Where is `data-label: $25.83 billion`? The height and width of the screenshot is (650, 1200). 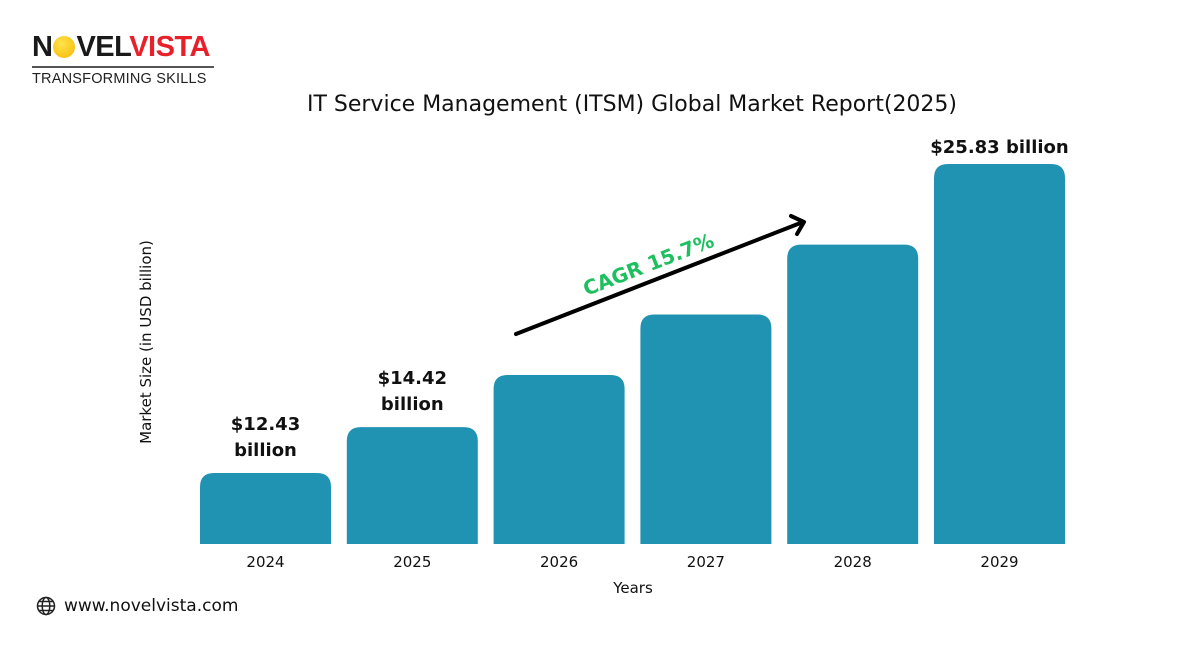
data-label: $25.83 billion is located at coordinates (999, 147).